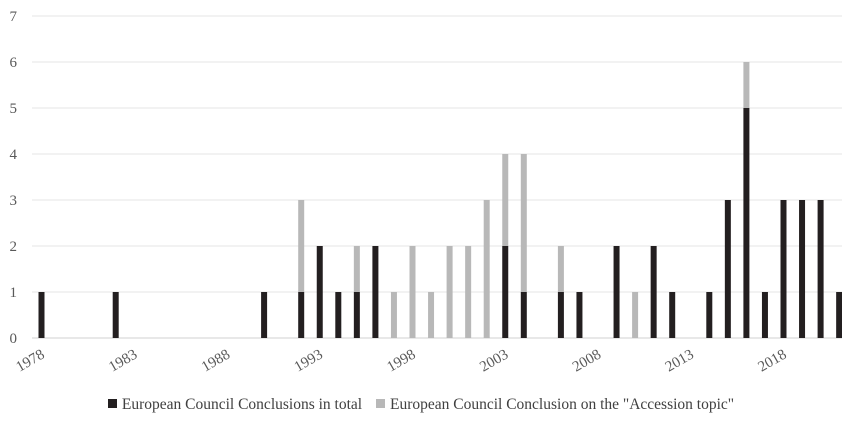 Image resolution: width=842 pixels, height=423 pixels. What do you see at coordinates (680, 361) in the screenshot?
I see `x-tick-label: 2013` at bounding box center [680, 361].